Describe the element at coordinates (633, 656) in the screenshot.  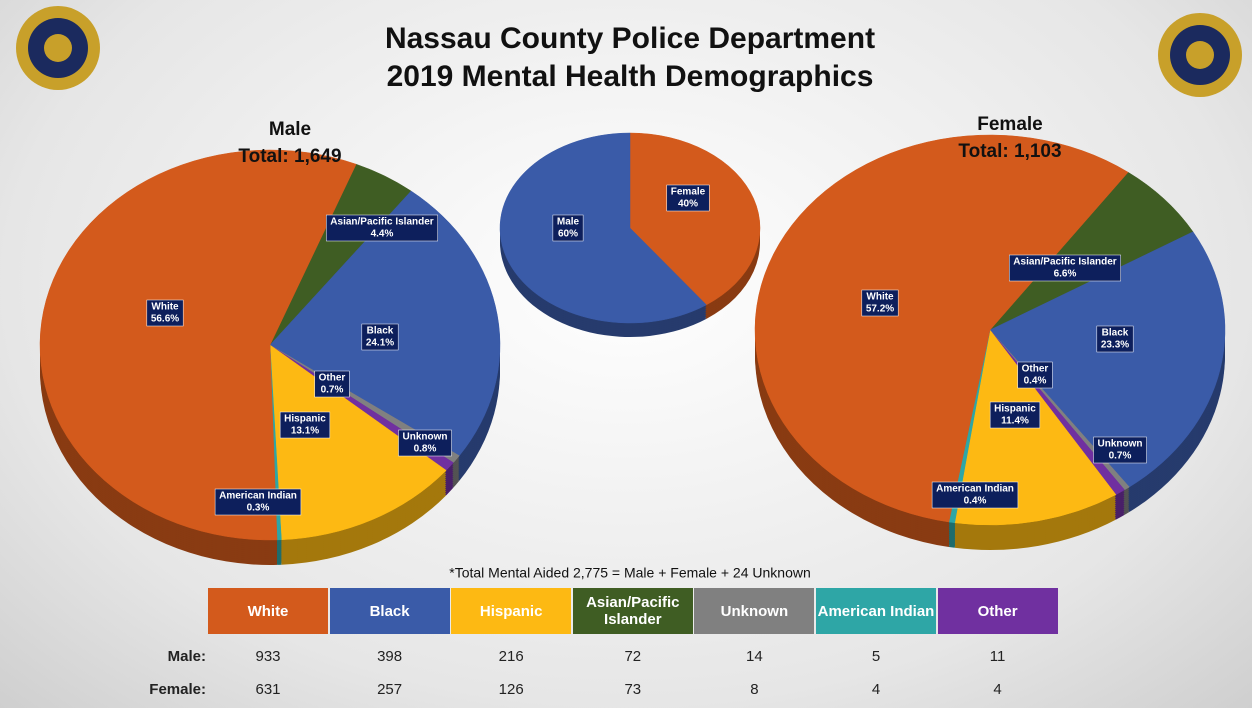
I see `table-cell: 72` at that location.